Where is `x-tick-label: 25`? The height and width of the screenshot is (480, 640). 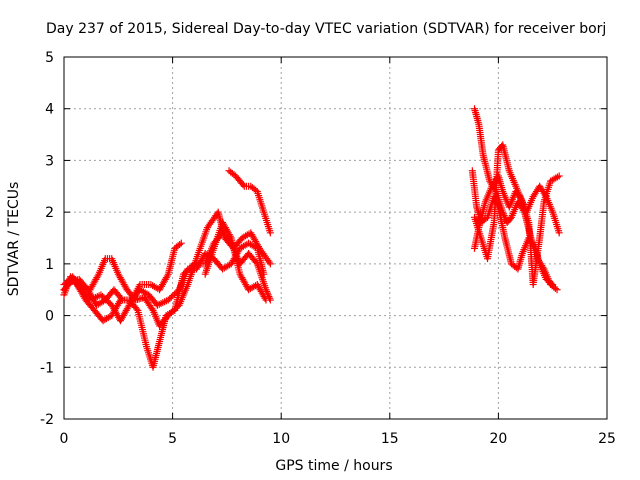
x-tick-label: 25 is located at coordinates (607, 439).